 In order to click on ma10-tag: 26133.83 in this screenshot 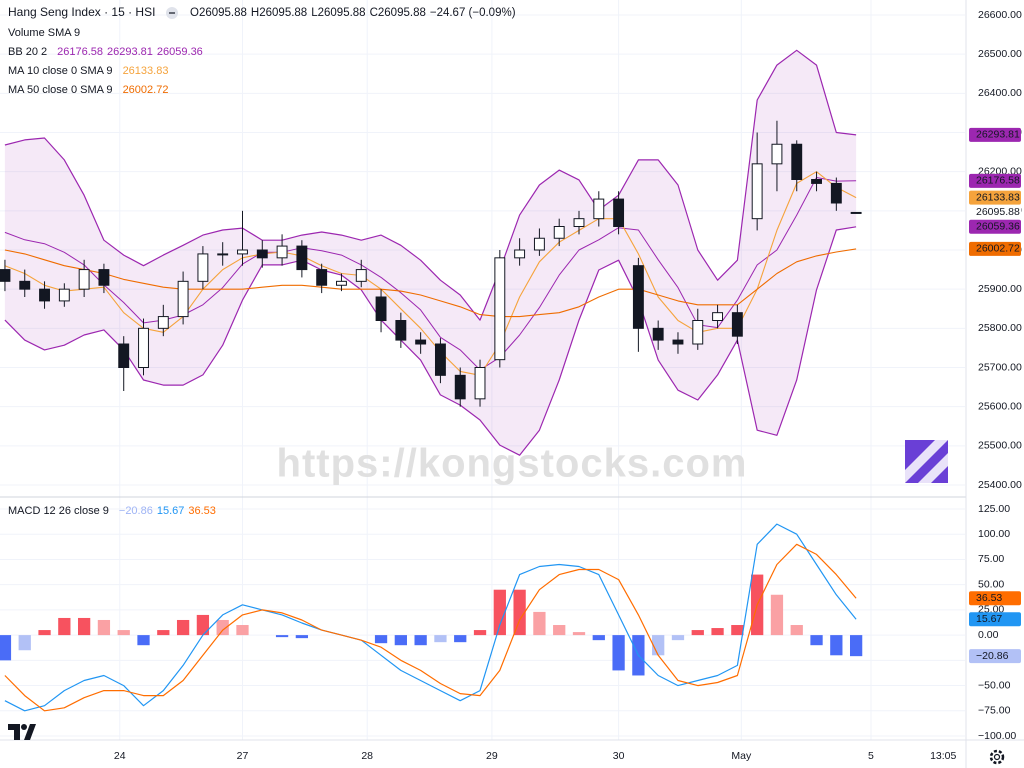, I will do `click(998, 197)`.